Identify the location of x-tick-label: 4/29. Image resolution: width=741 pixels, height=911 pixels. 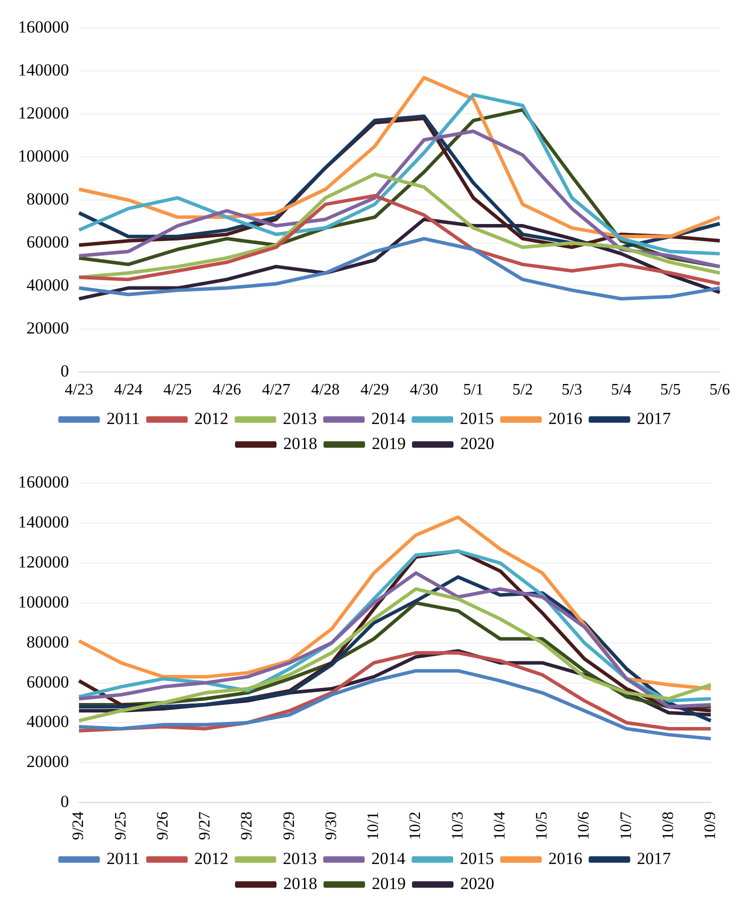
(374, 390).